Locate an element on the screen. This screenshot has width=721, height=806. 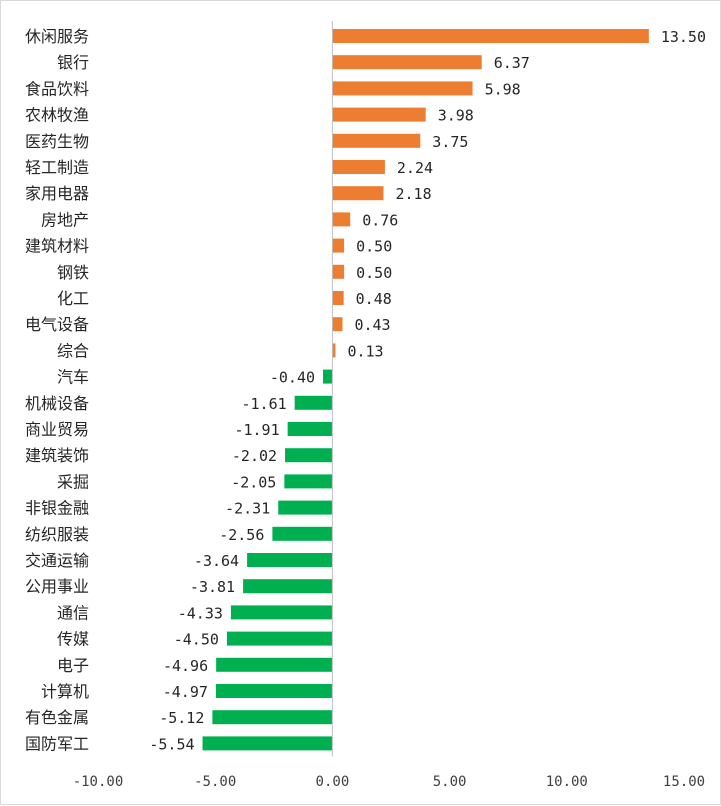
category-label-5: 医药生物 is located at coordinates (57, 141).